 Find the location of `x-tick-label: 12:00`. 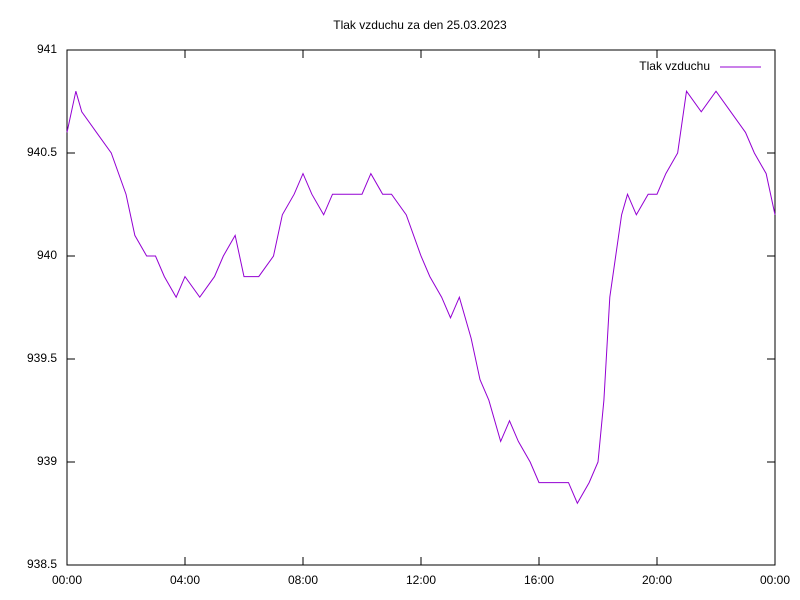

x-tick-label: 12:00 is located at coordinates (421, 580).